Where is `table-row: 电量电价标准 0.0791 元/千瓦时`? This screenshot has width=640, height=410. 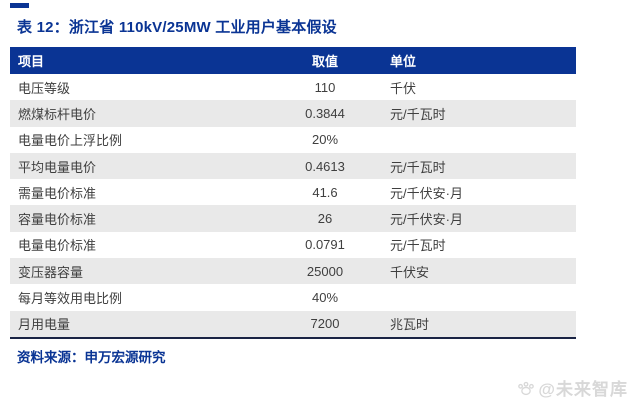 table-row: 电量电价标准 0.0791 元/千瓦时 is located at coordinates (293, 245).